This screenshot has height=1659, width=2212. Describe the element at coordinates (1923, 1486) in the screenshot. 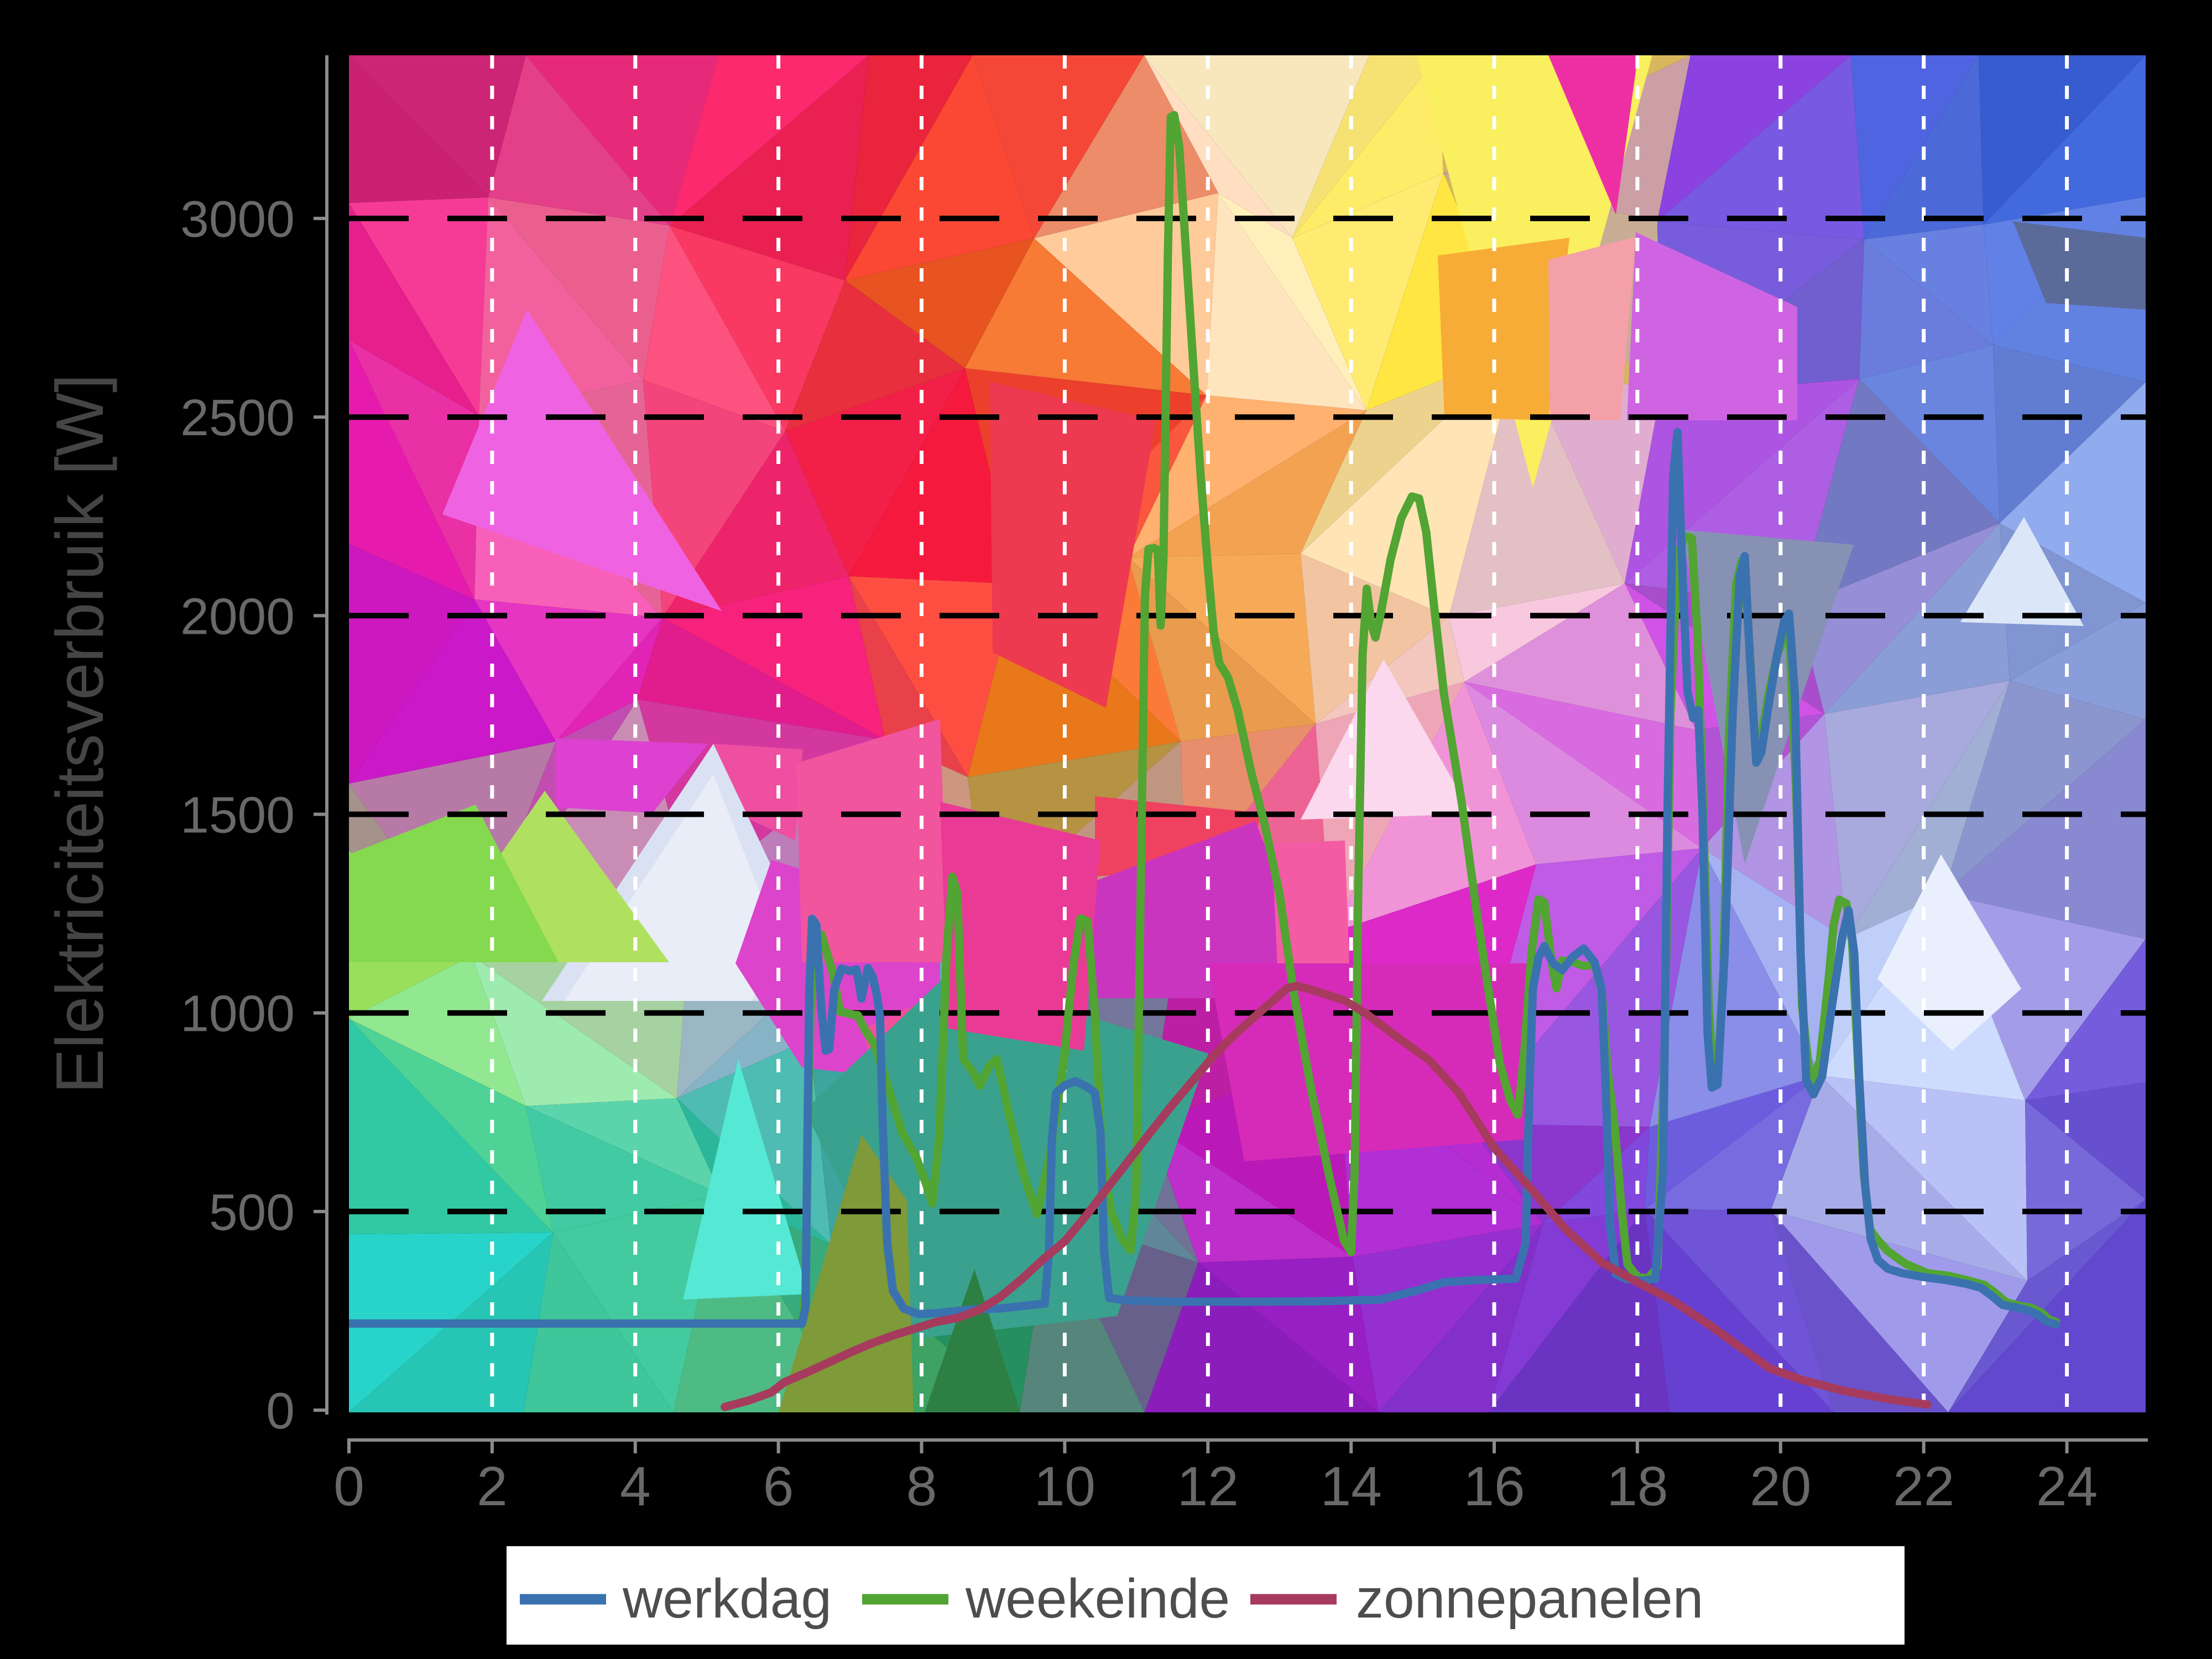

I see `svg-text: 22` at that location.